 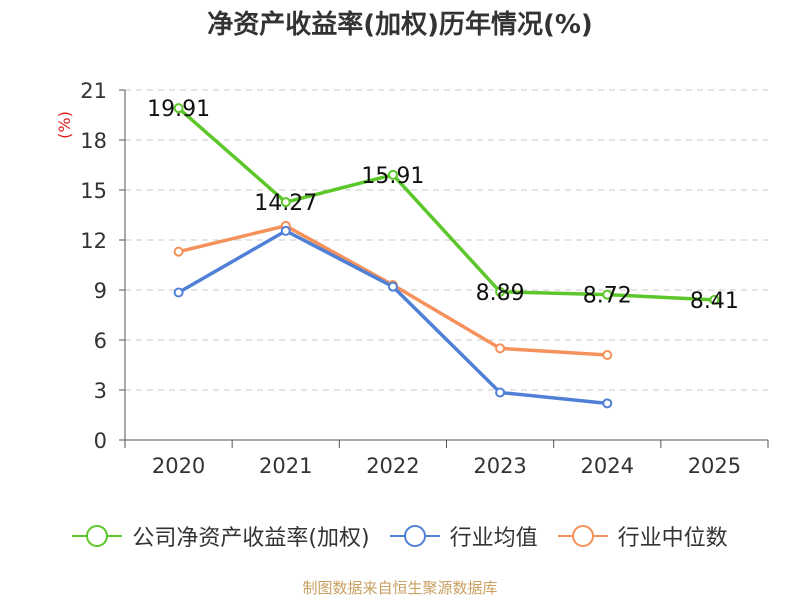 What do you see at coordinates (100, 341) in the screenshot?
I see `y-tick-label: 6` at bounding box center [100, 341].